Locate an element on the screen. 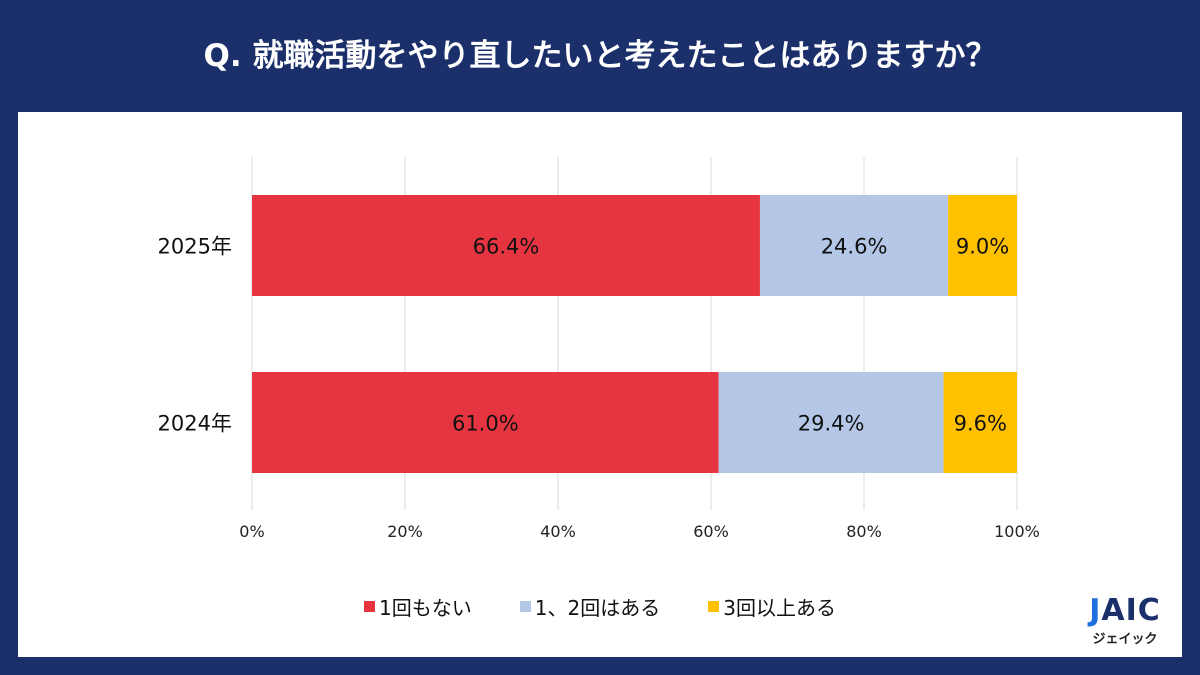 The image size is (1200, 675). data-label: 9.6% is located at coordinates (980, 424).